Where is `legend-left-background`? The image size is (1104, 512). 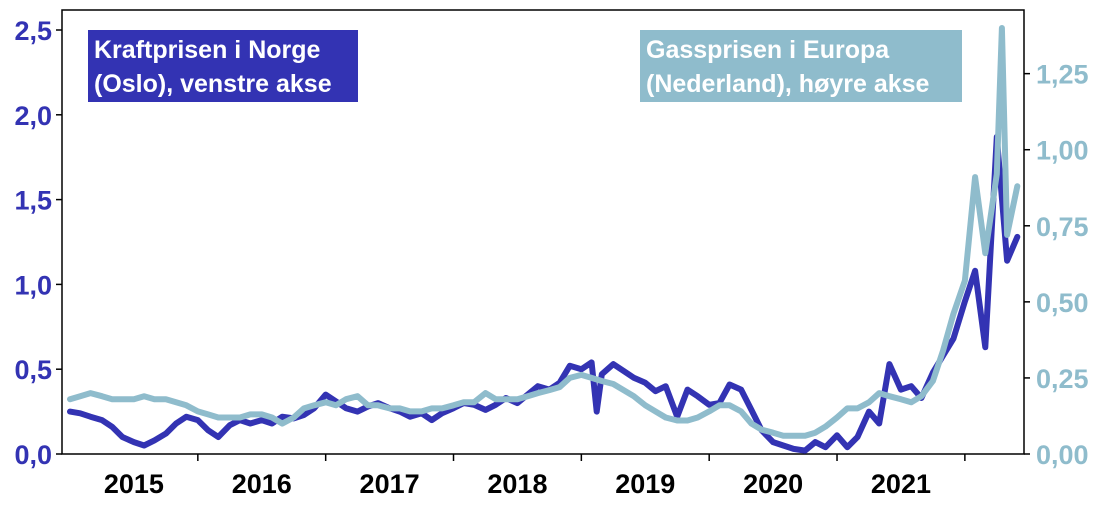
legend-left-background is located at coordinates (223, 66).